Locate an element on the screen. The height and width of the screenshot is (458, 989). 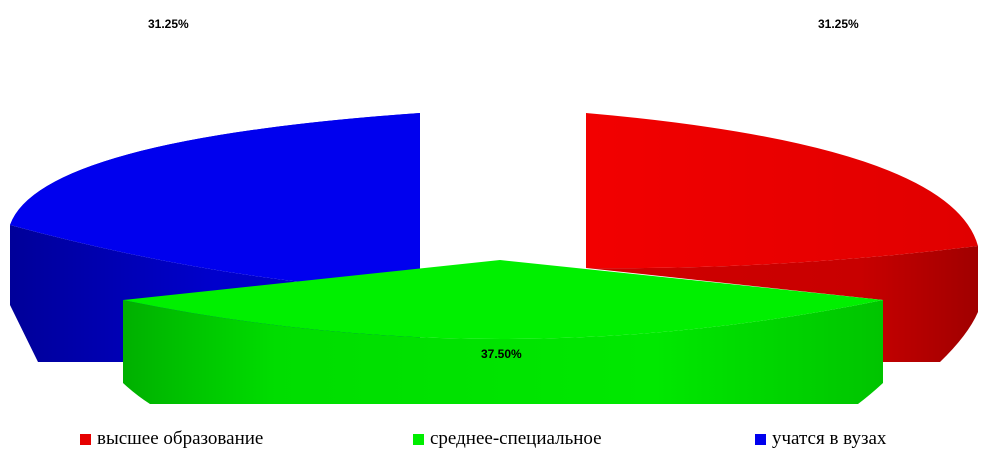
legend-swatch-red is located at coordinates (85, 439).